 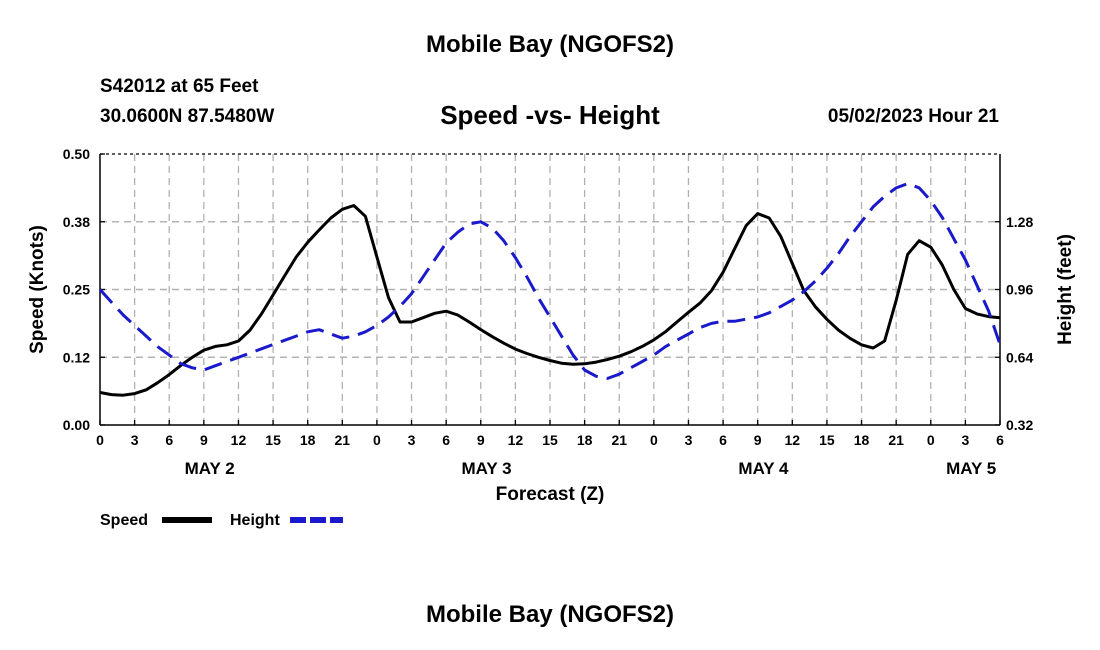 What do you see at coordinates (255, 520) in the screenshot?
I see `legend-height-label: Height` at bounding box center [255, 520].